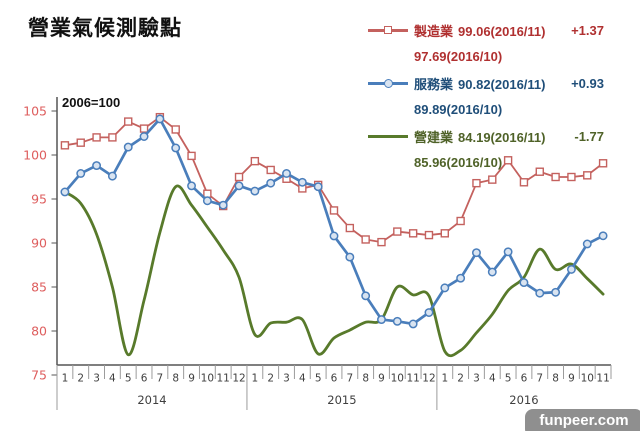  I want to click on series-change-value: -1.77, so click(589, 136).